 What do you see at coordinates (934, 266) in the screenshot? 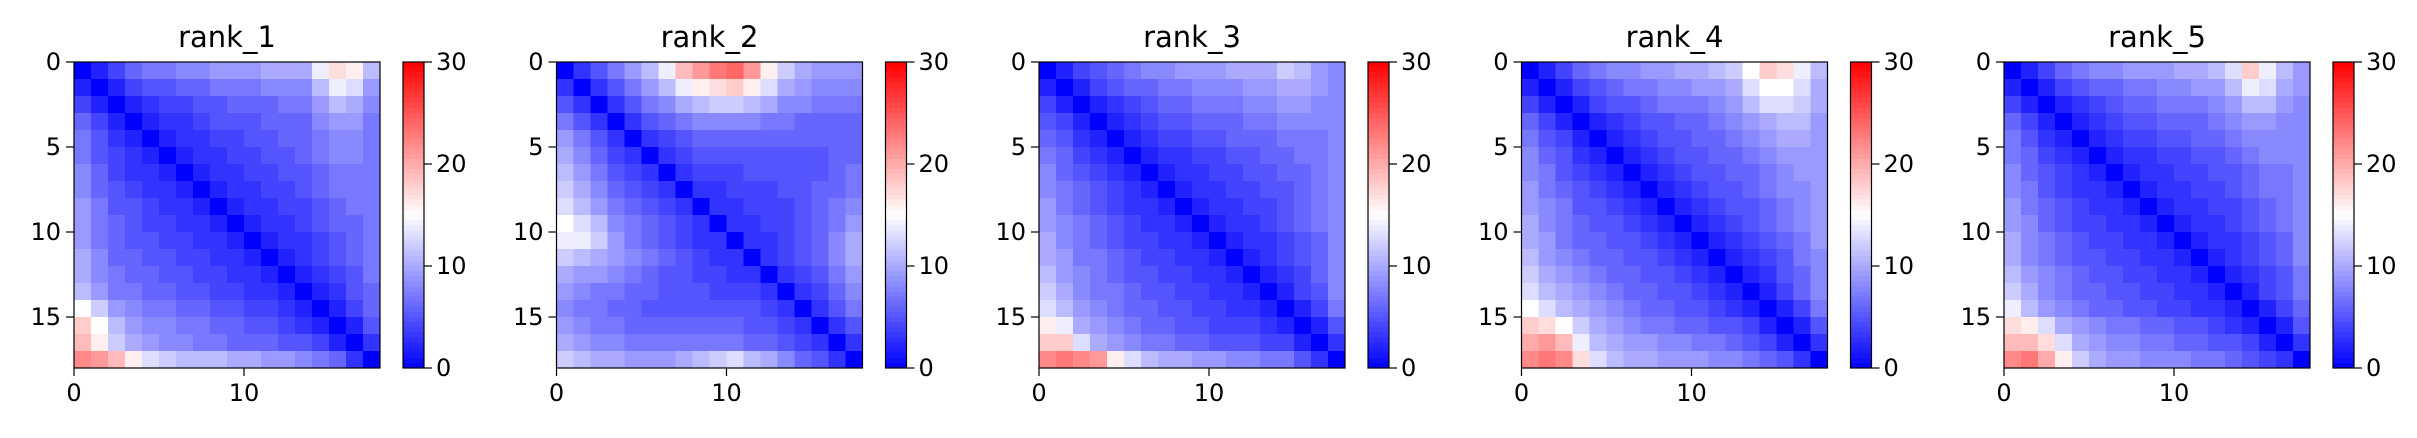
I see `colorbar-tick-label: 10` at bounding box center [934, 266].